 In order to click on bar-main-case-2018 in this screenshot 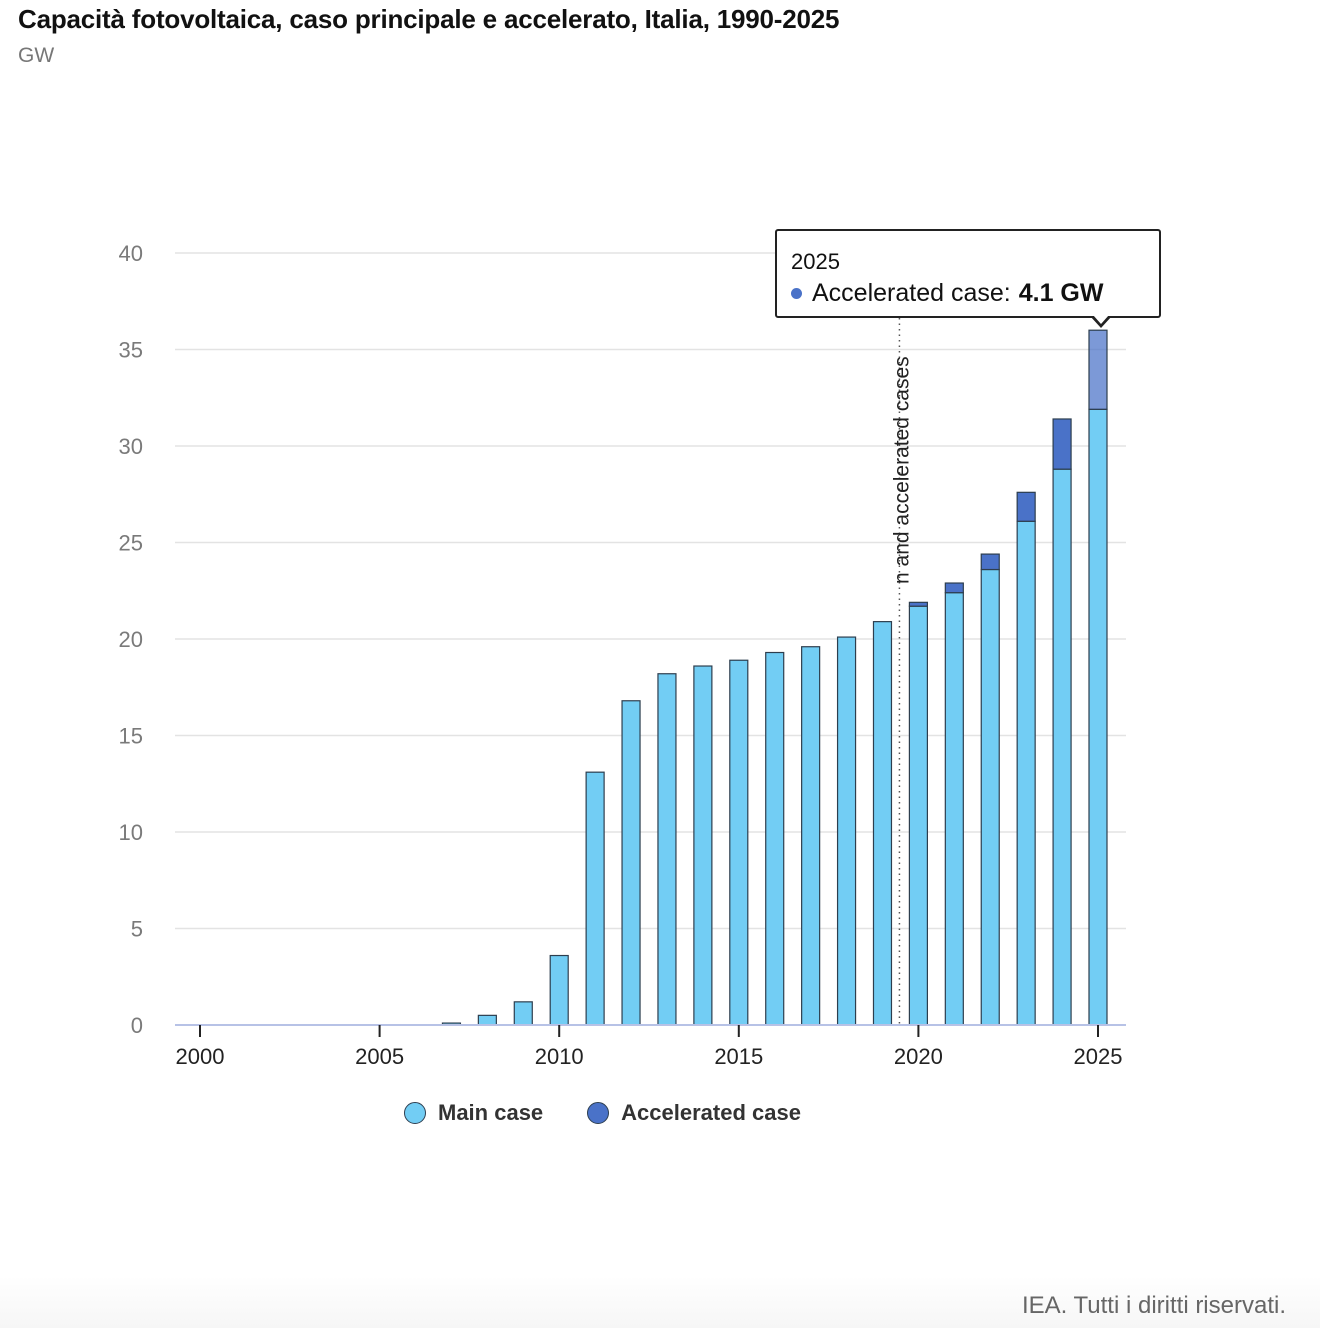, I will do `click(846, 831)`.